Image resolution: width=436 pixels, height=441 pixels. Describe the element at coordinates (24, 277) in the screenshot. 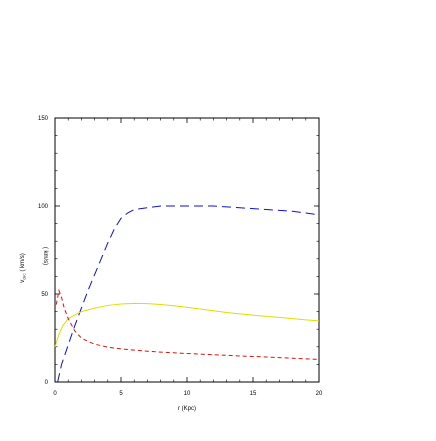

I see `y-axis-label-subscript: circ` at that location.